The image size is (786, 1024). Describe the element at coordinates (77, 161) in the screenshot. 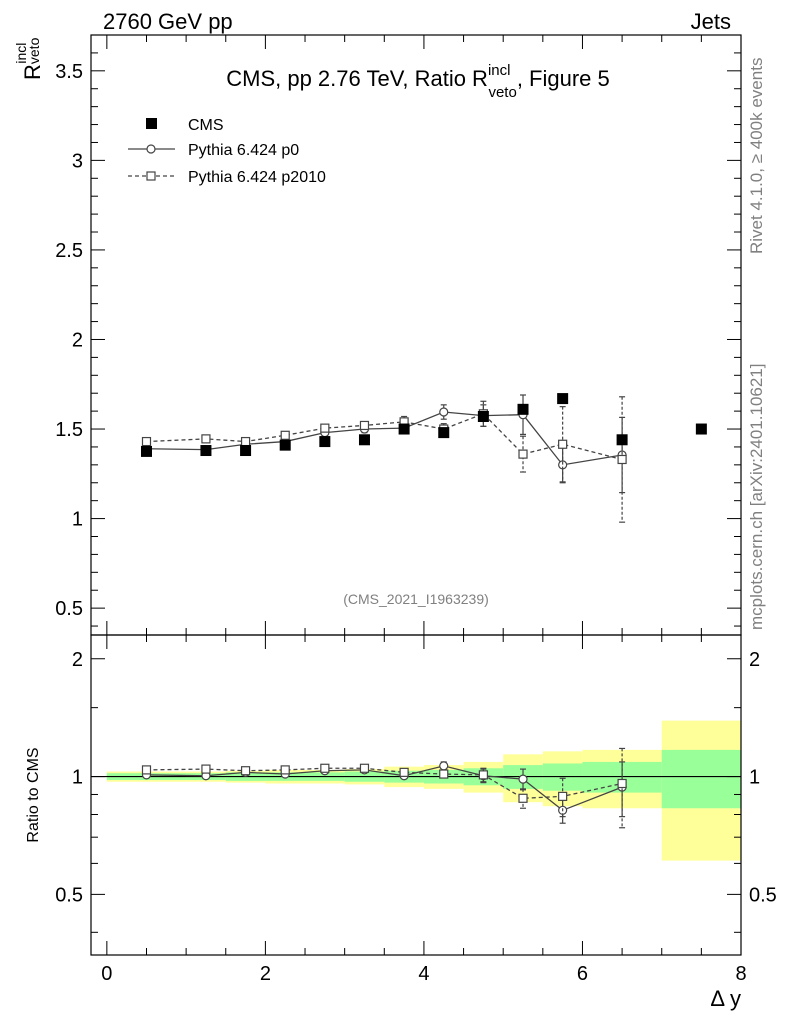

I see `main-ytick-label: 3` at that location.